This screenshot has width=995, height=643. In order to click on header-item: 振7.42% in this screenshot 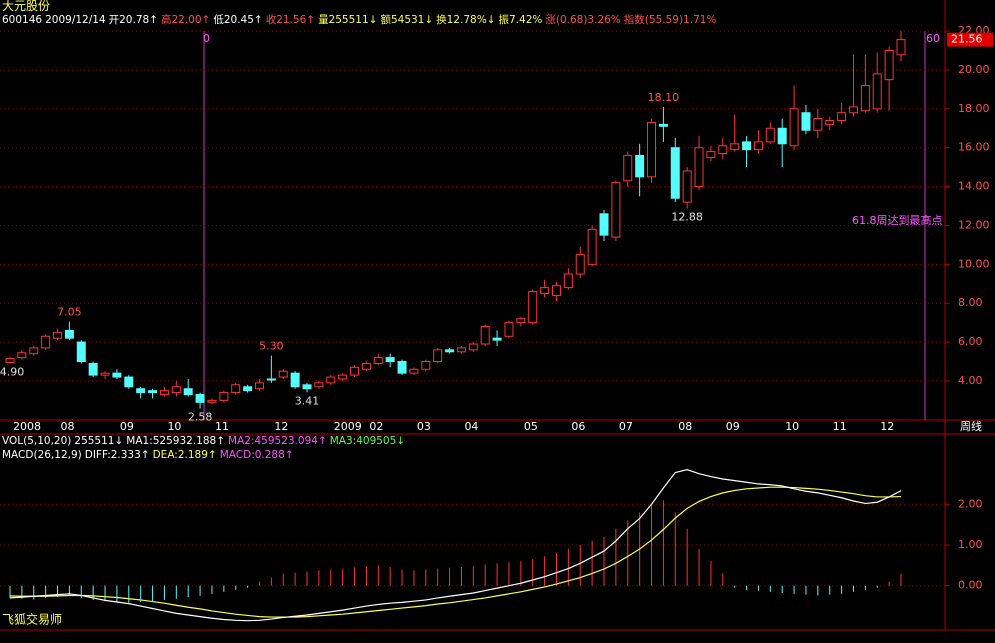, I will do `click(520, 20)`.